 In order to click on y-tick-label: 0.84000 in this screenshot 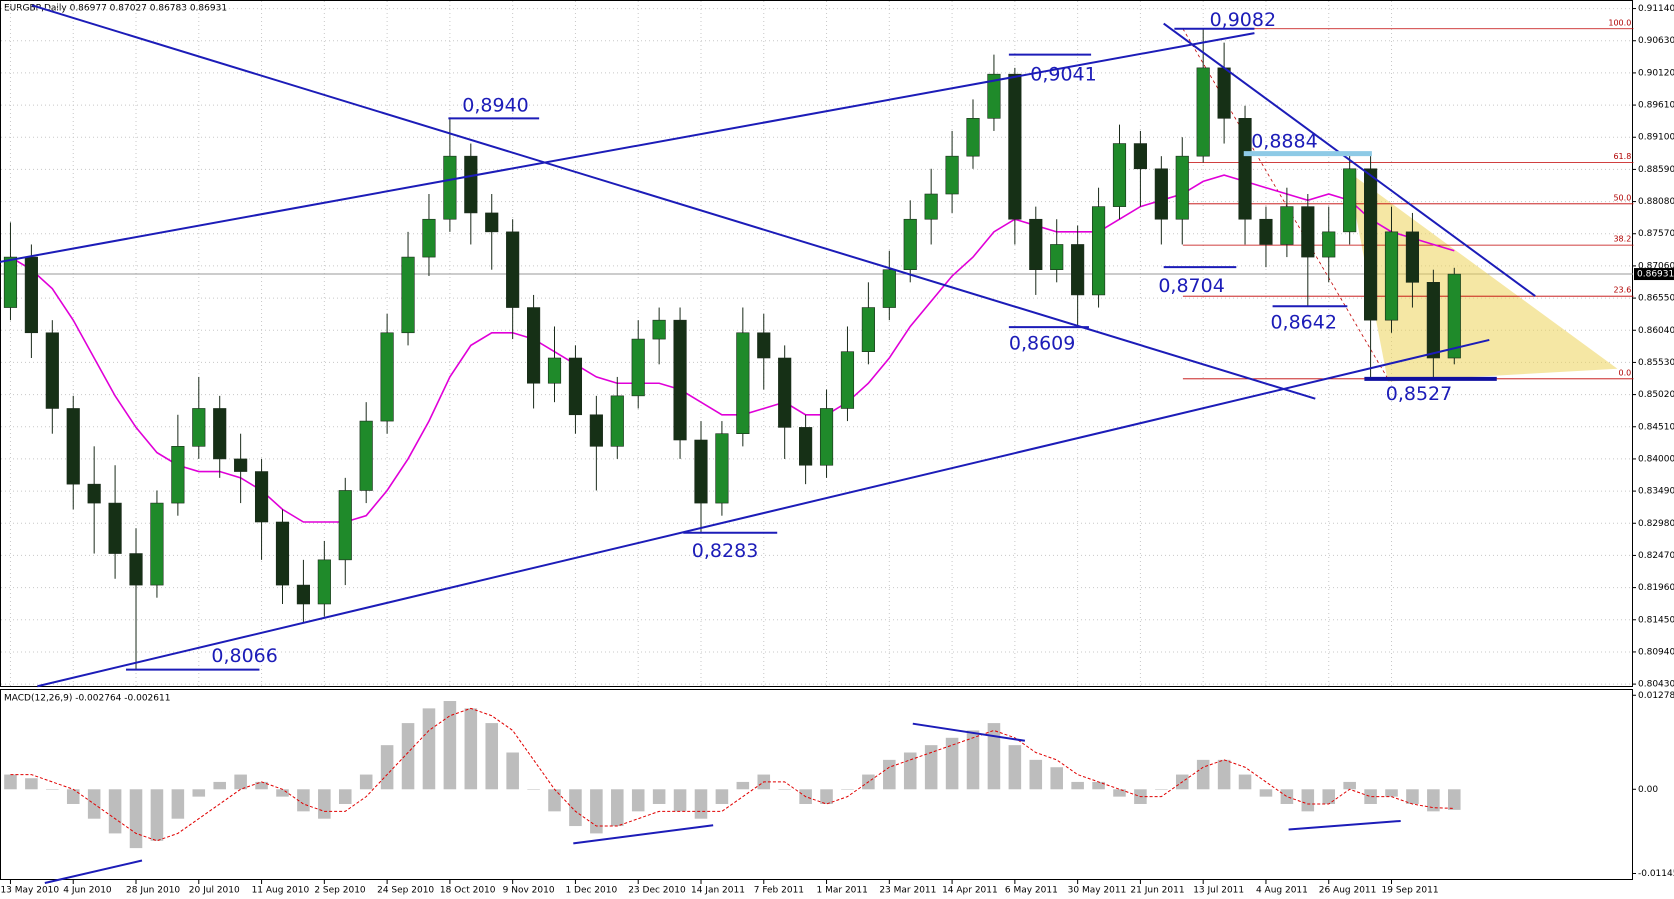, I will do `click(1656, 459)`.